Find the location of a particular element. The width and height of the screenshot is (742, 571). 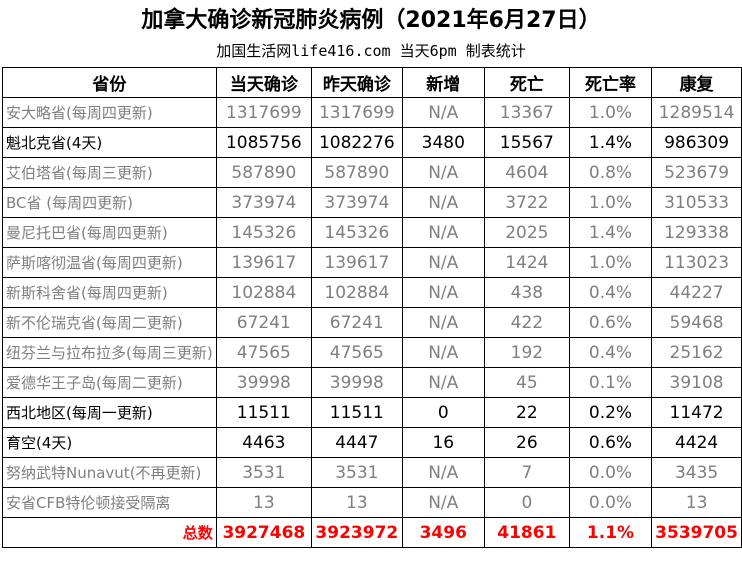

cell: 3539705 is located at coordinates (696, 532).